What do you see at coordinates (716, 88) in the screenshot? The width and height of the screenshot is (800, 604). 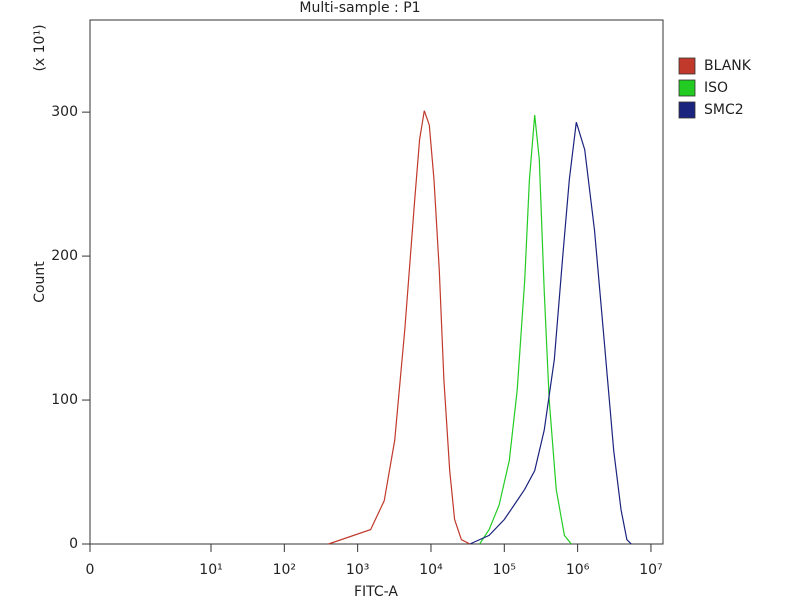 I see `legend-label: ISO` at bounding box center [716, 88].